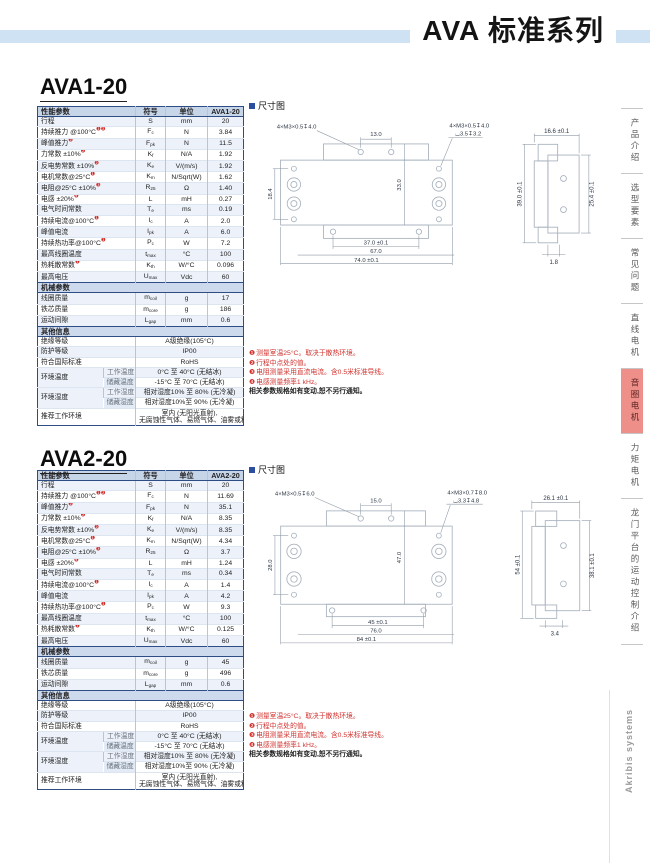 This screenshot has height=863, width=650. What do you see at coordinates (186, 530) in the screenshot?
I see `unit-cell: V/(m/s)` at bounding box center [186, 530].